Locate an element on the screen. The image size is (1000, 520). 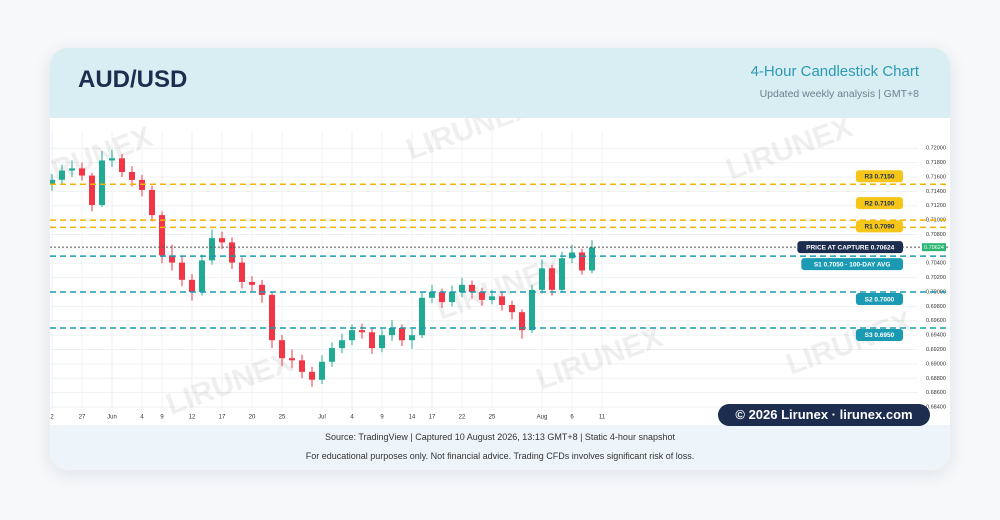
y-tick-label: 0.70200 is located at coordinates (936, 278).